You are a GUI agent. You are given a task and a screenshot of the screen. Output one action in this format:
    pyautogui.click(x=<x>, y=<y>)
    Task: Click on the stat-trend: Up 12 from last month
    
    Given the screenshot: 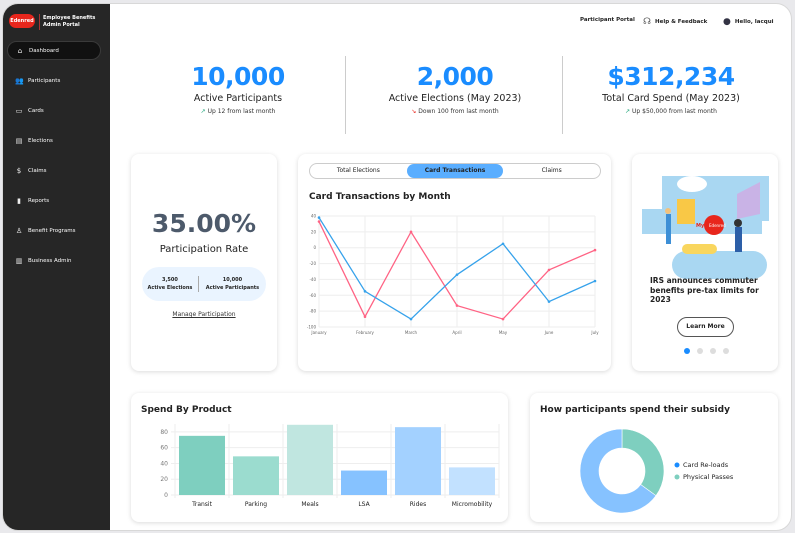 What is the action you would take?
    pyautogui.click(x=241, y=111)
    